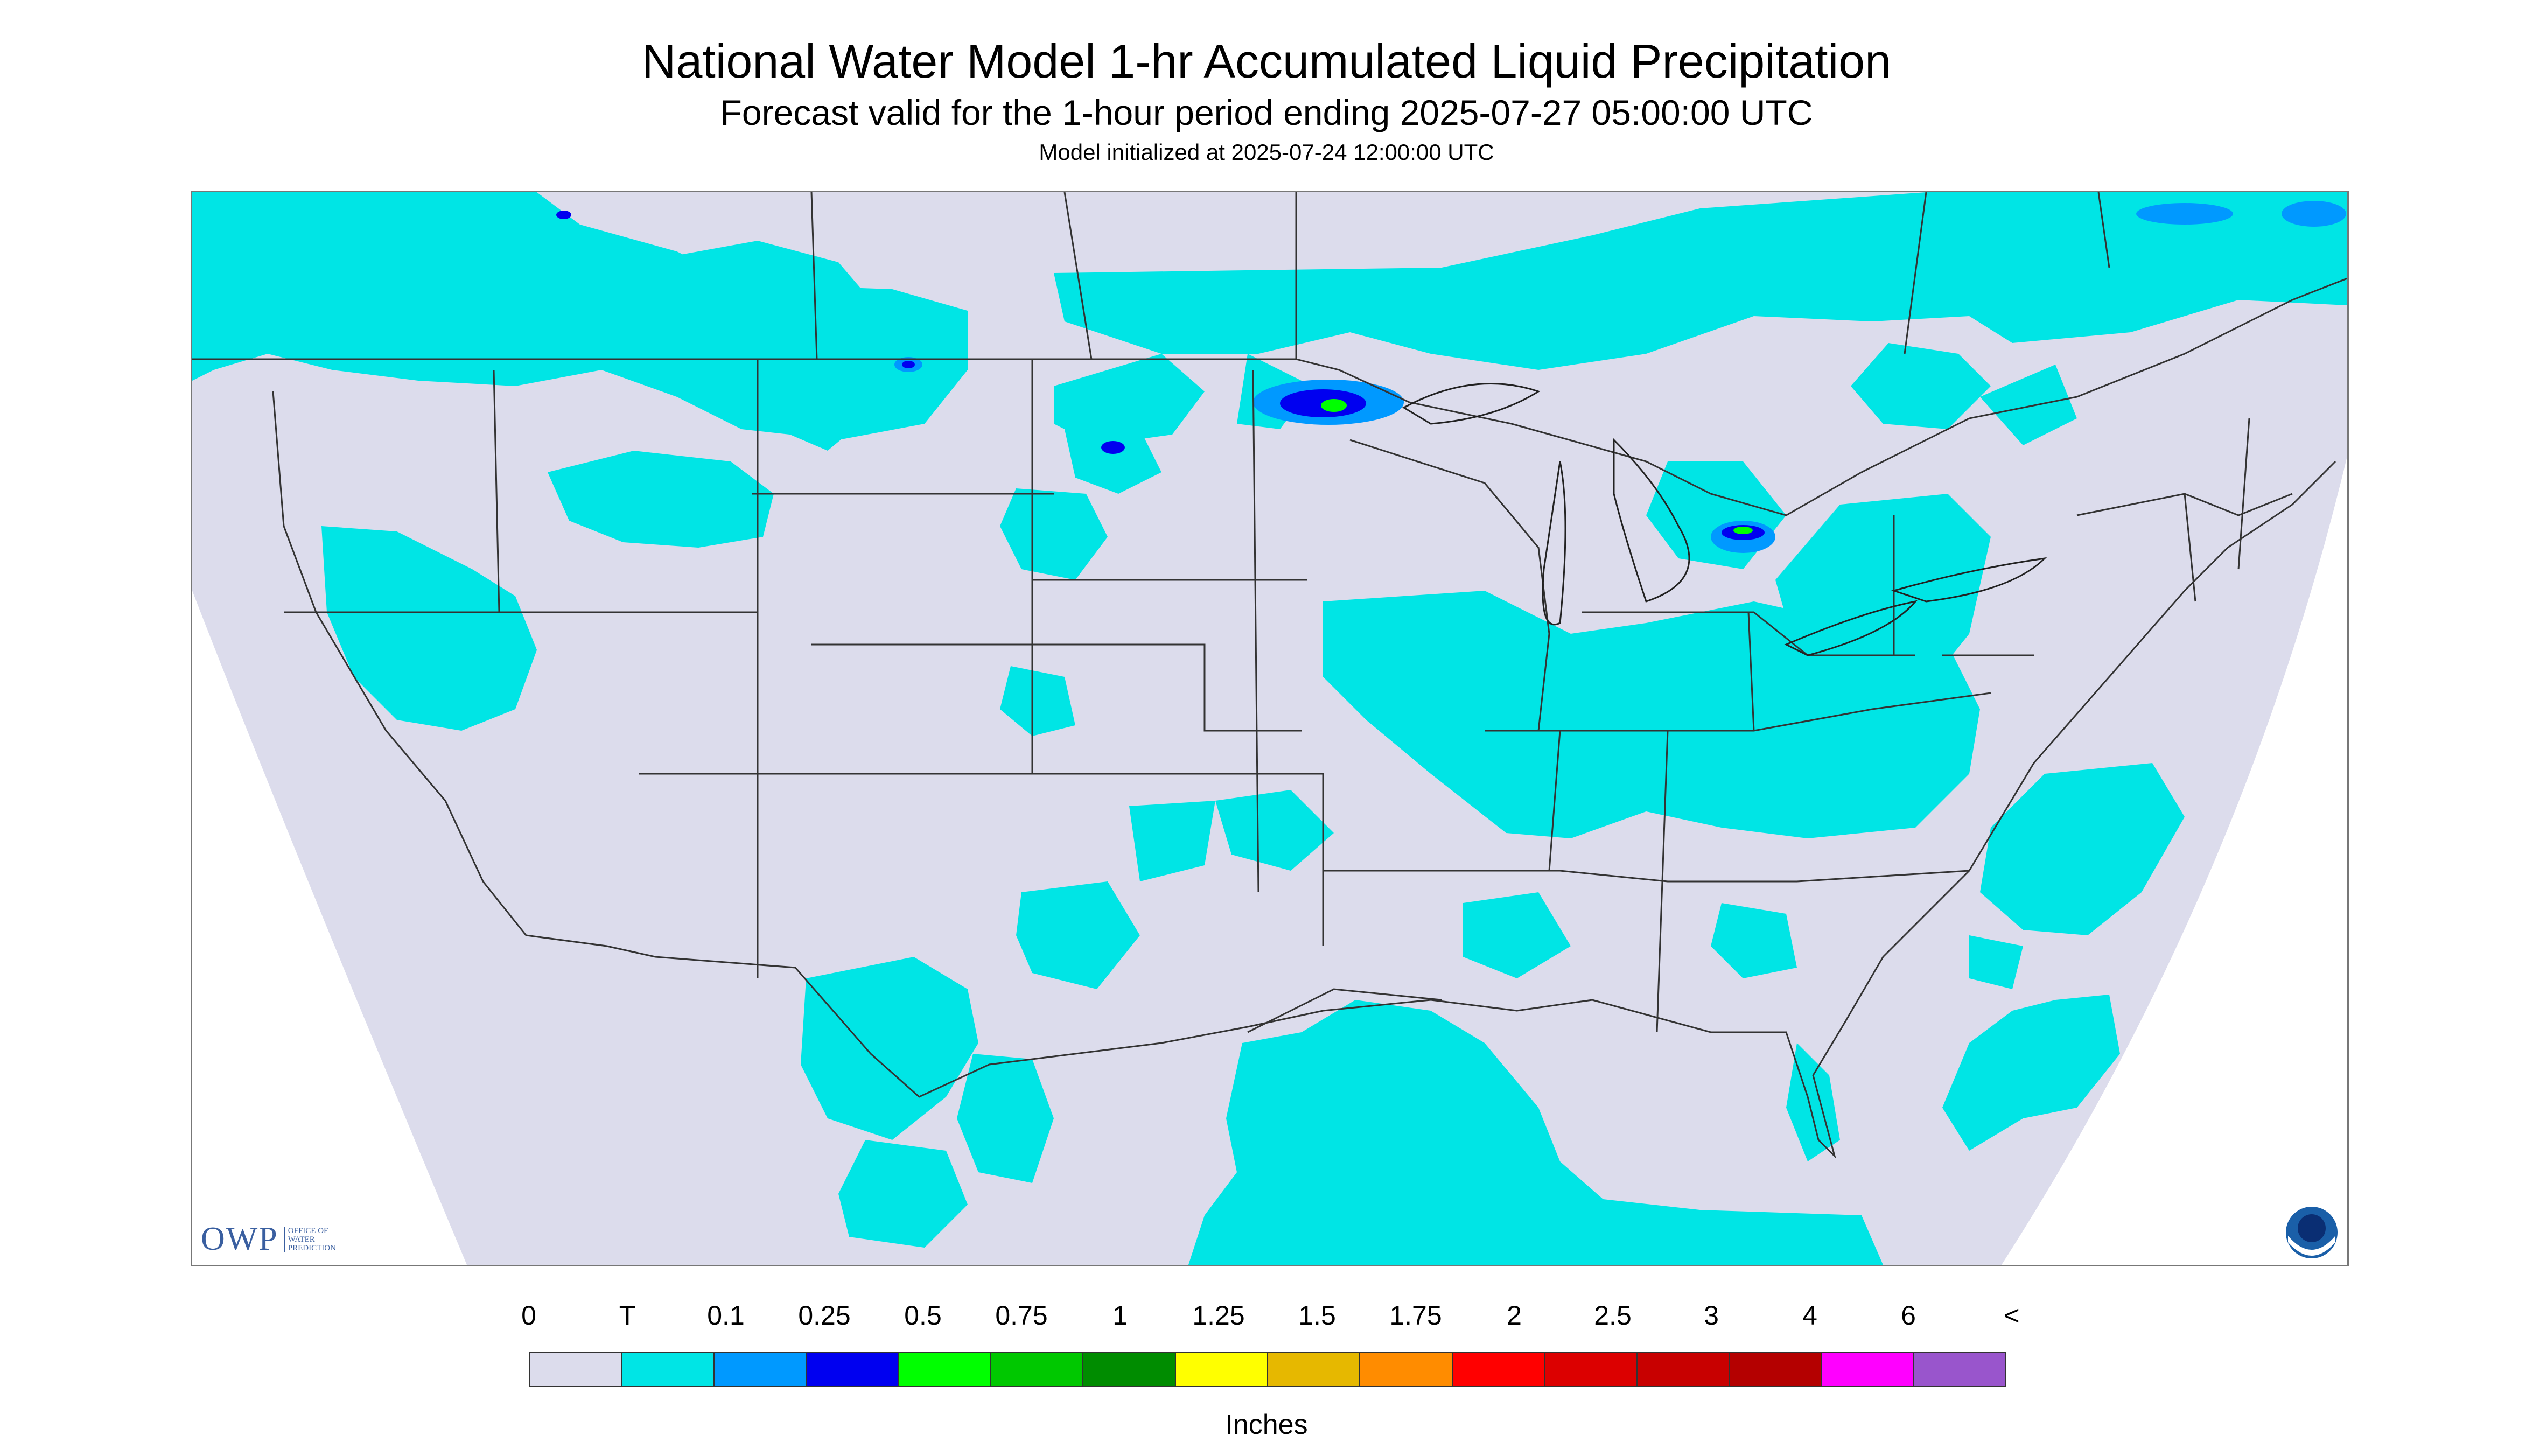  What do you see at coordinates (1810, 1315) in the screenshot?
I see `legend-label: 4` at bounding box center [1810, 1315].